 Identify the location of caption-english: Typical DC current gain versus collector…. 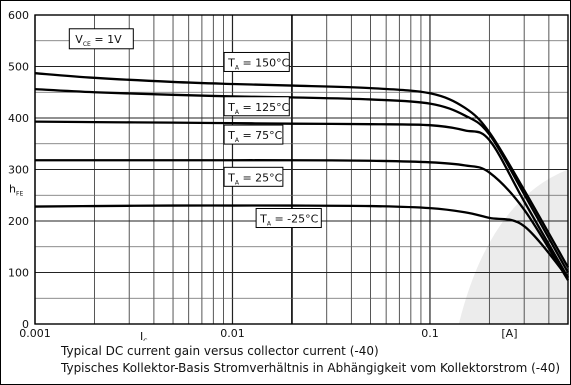
(220, 351).